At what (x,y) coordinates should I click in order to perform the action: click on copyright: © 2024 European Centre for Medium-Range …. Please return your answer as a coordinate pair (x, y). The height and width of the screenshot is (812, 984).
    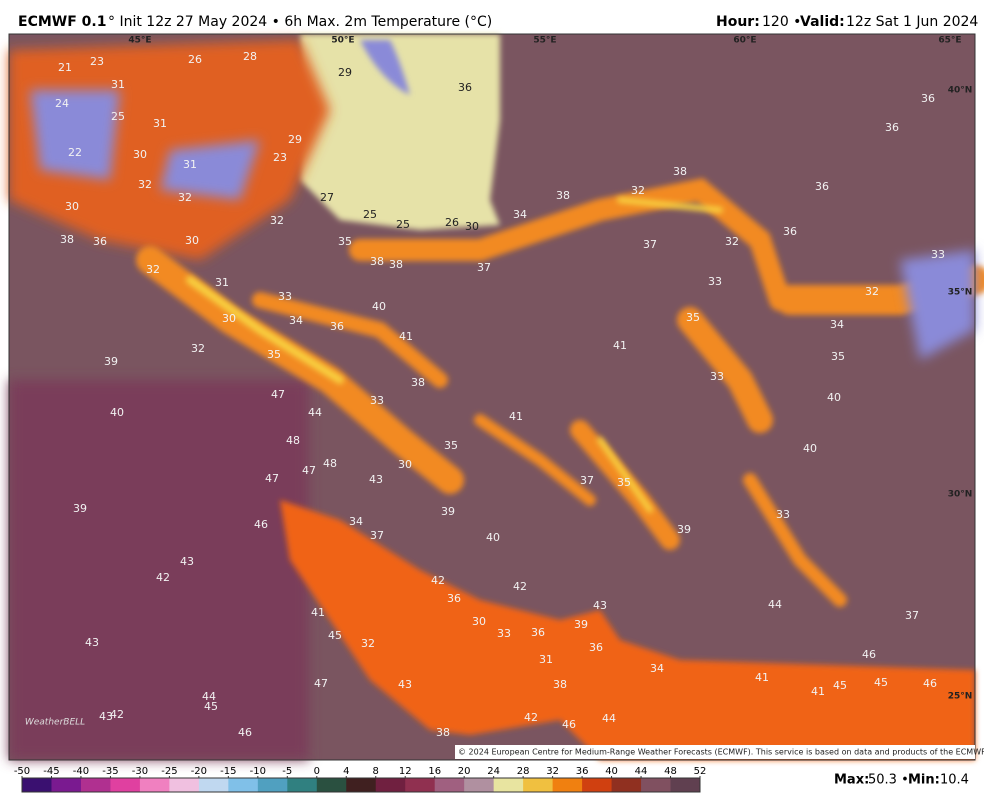
    Looking at the image, I should click on (721, 752).